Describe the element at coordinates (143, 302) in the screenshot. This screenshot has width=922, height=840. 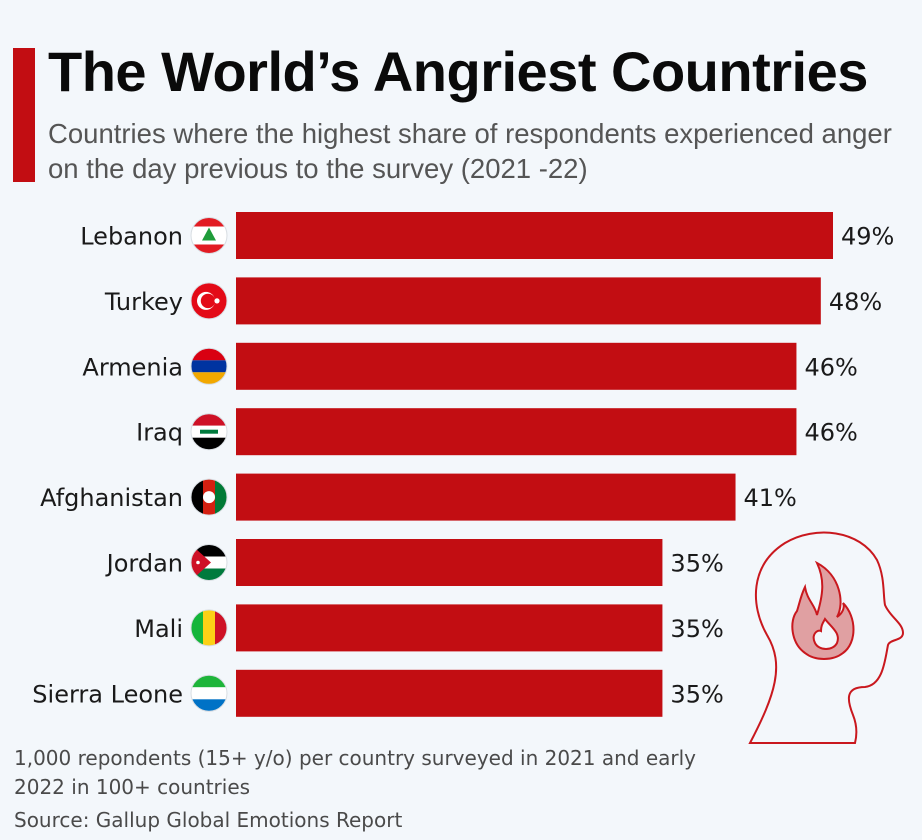
I see `category-label: Turkey` at that location.